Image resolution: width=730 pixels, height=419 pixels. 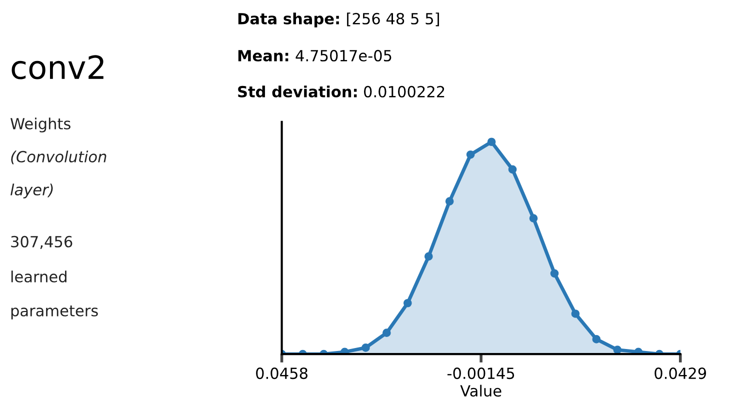 What do you see at coordinates (41, 242) in the screenshot?
I see `text: 307,456` at bounding box center [41, 242].